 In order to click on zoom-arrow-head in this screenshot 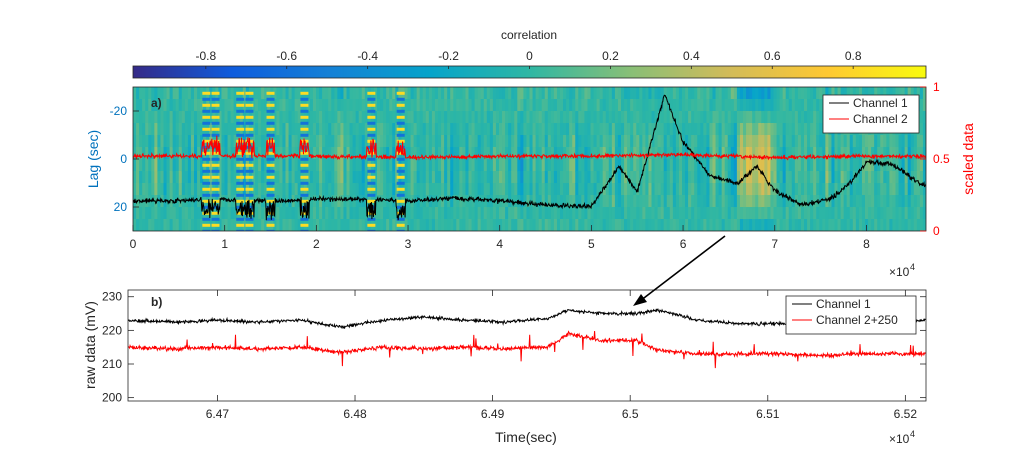, I will do `click(640, 300)`.